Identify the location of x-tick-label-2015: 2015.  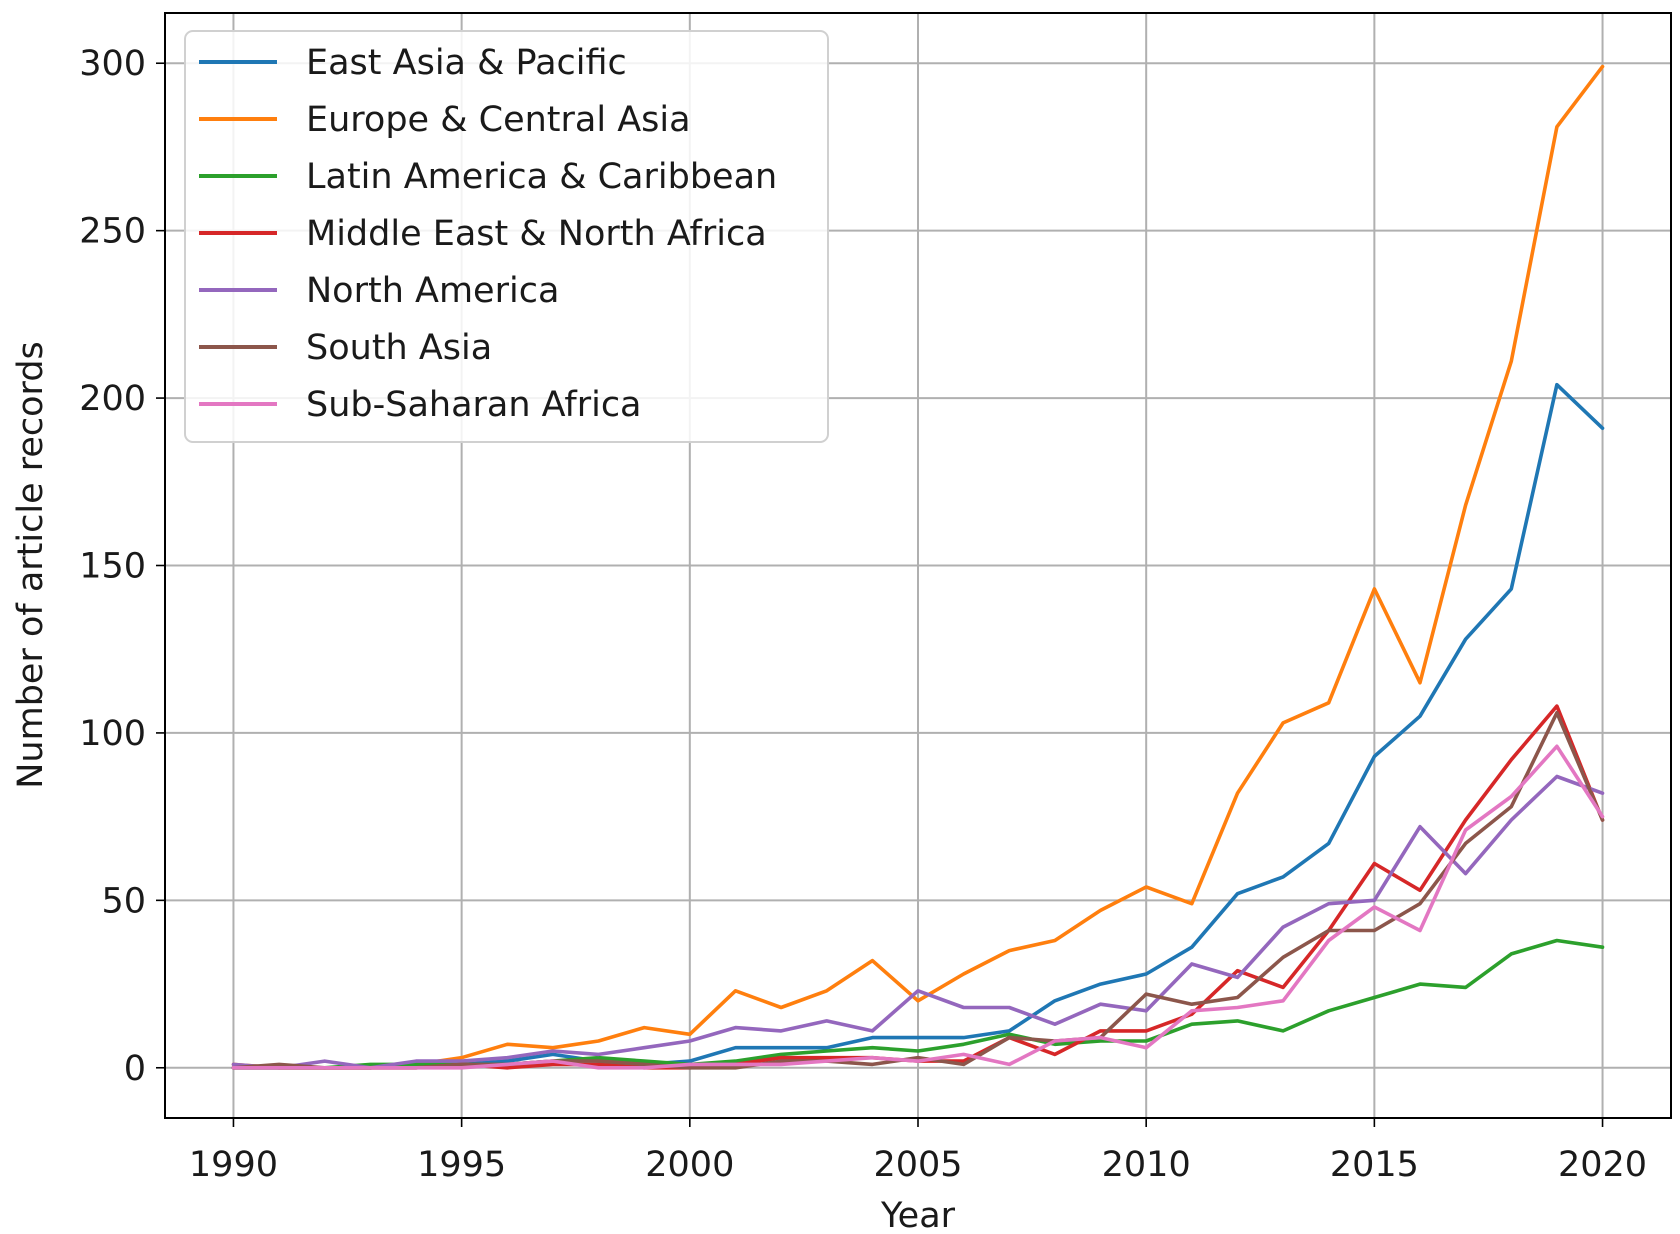
(1374, 1165).